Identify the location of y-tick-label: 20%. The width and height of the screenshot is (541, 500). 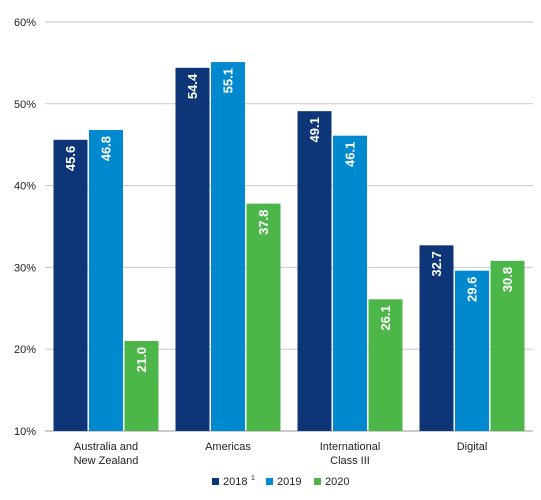
(25, 350).